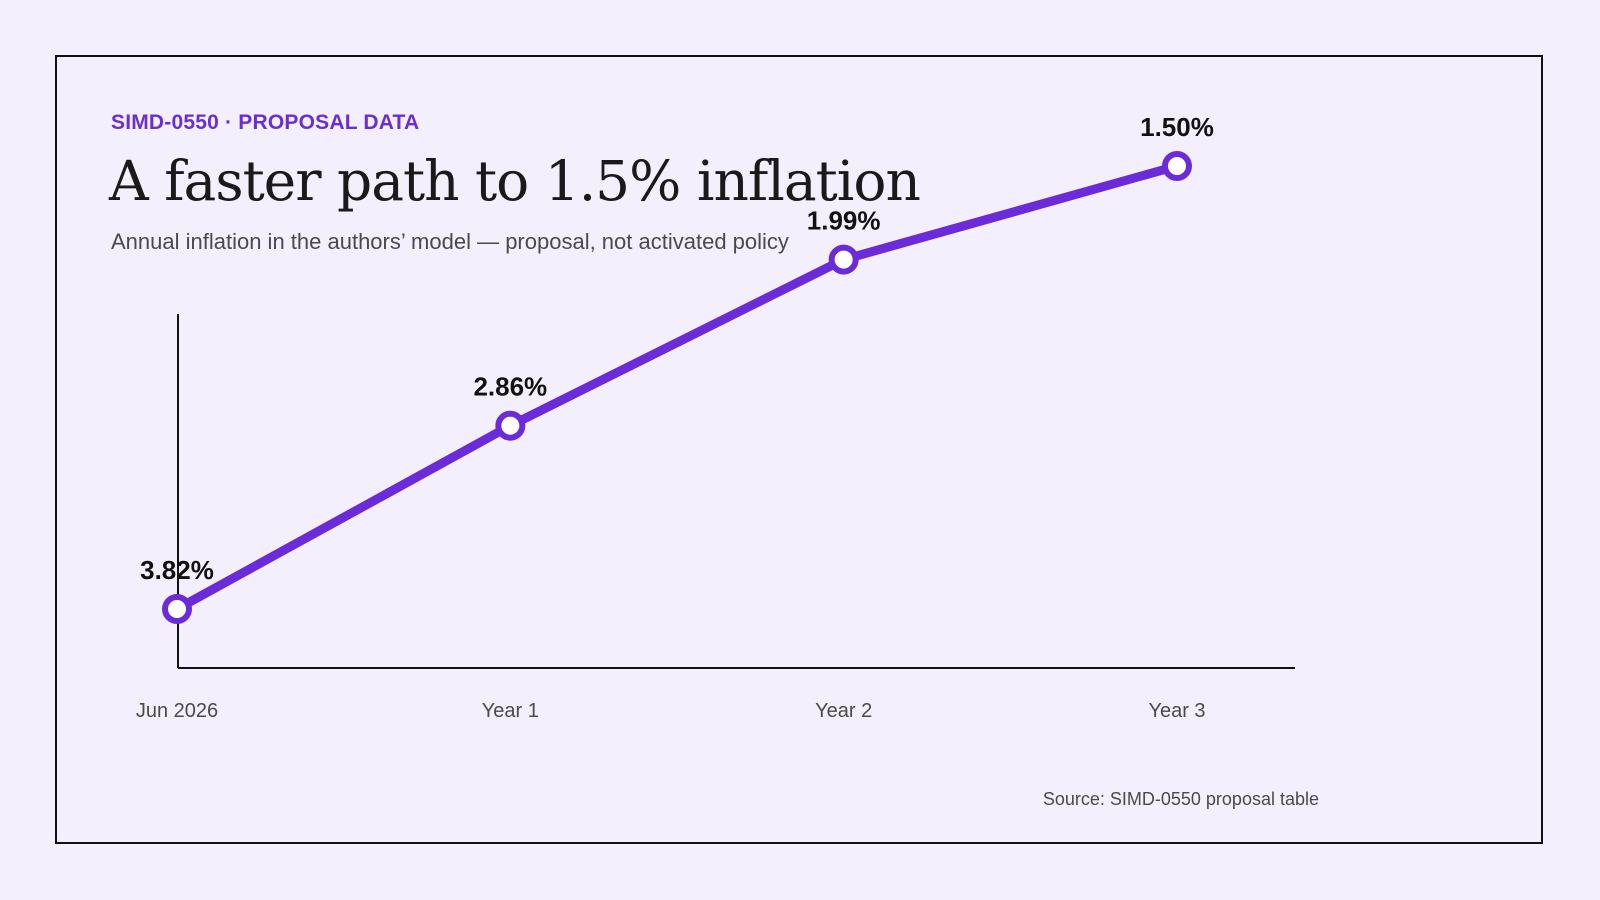  I want to click on data-label: 1.50%, so click(1177, 127).